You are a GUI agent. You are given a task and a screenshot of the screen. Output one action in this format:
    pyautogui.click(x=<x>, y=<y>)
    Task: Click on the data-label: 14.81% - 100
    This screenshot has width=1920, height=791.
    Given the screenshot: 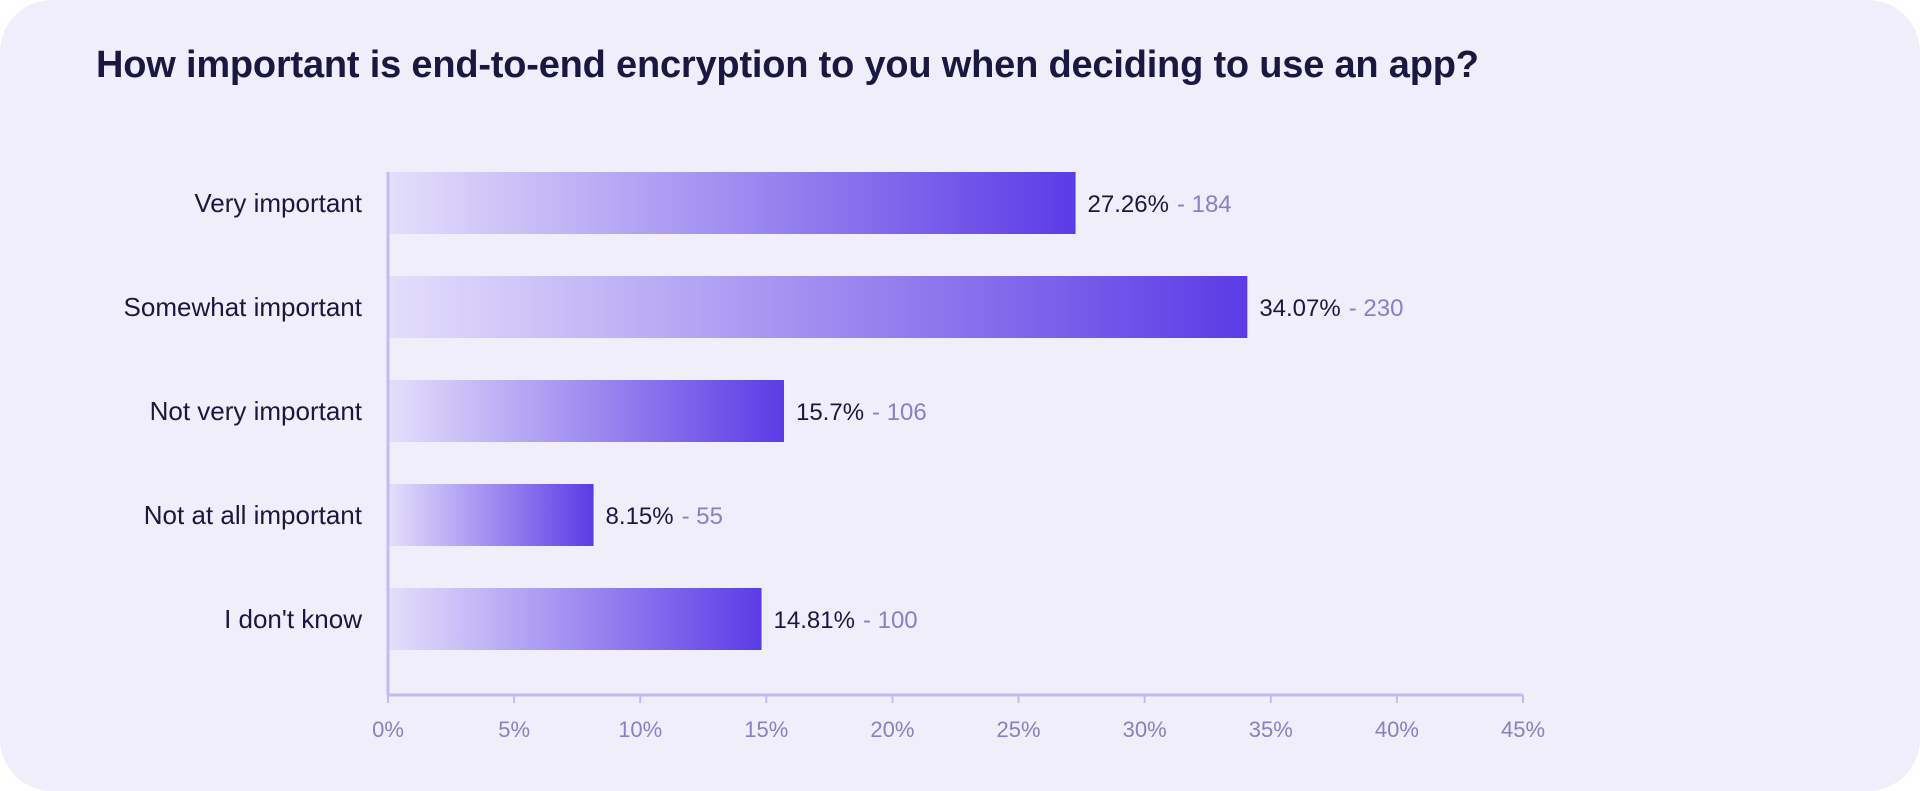 What is the action you would take?
    pyautogui.click(x=846, y=620)
    